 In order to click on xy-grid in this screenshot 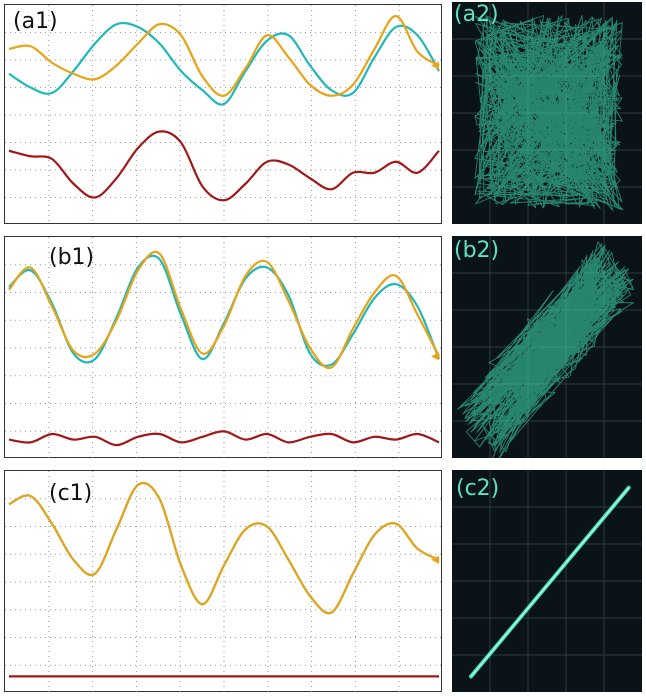, I will do `click(547, 581)`.